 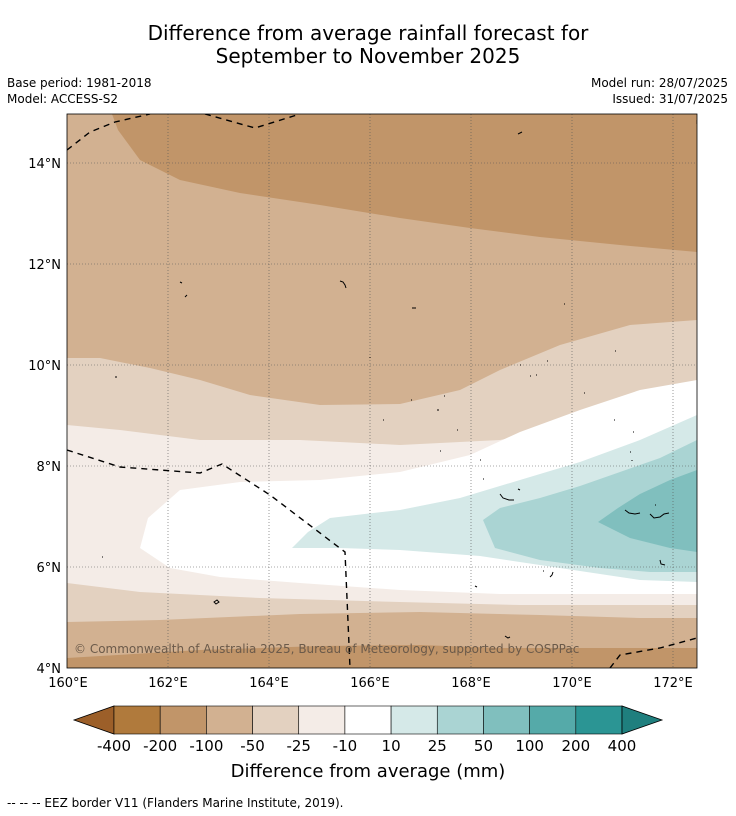 I want to click on issued-date: Issued: 31/07/2025, so click(x=670, y=99).